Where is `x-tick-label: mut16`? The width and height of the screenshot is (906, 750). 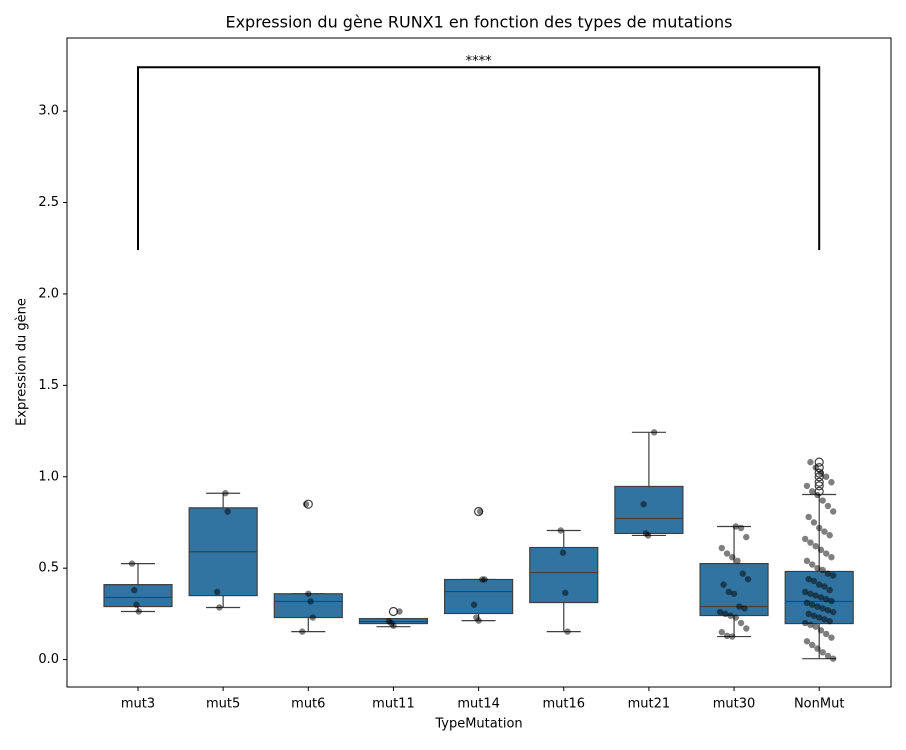
x-tick-label: mut16 is located at coordinates (563, 704).